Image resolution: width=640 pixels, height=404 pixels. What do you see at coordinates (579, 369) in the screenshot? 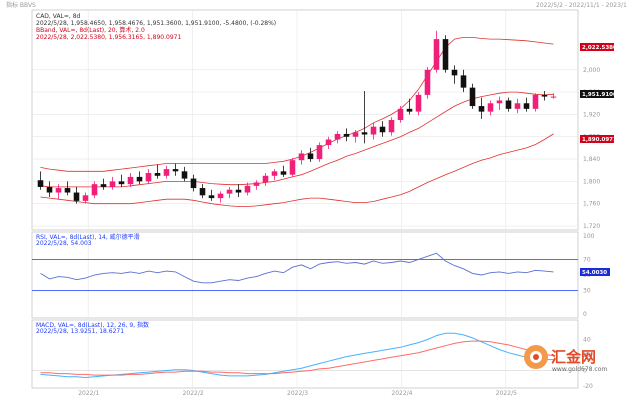
I see `watermark-url: www.gold678.com` at bounding box center [579, 369].